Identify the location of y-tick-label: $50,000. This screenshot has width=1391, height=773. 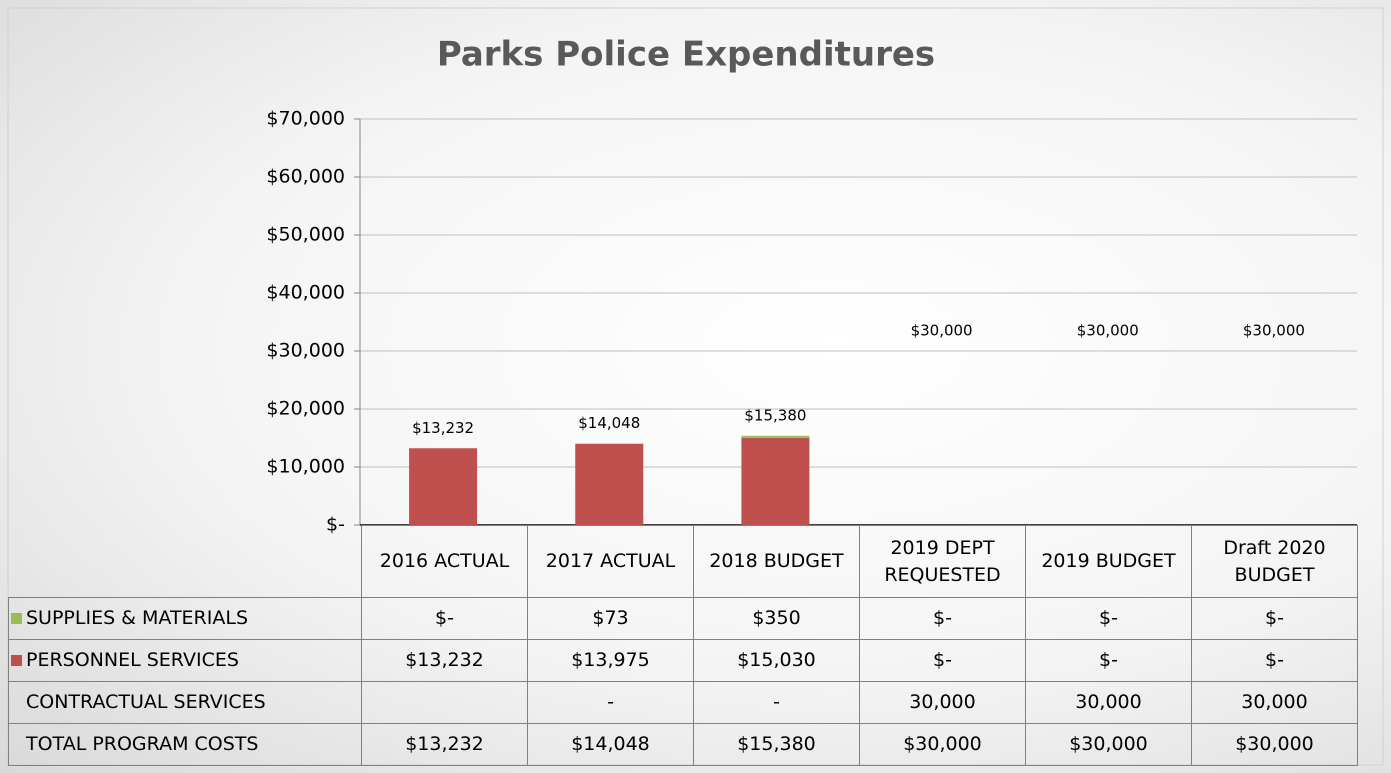
(305, 235).